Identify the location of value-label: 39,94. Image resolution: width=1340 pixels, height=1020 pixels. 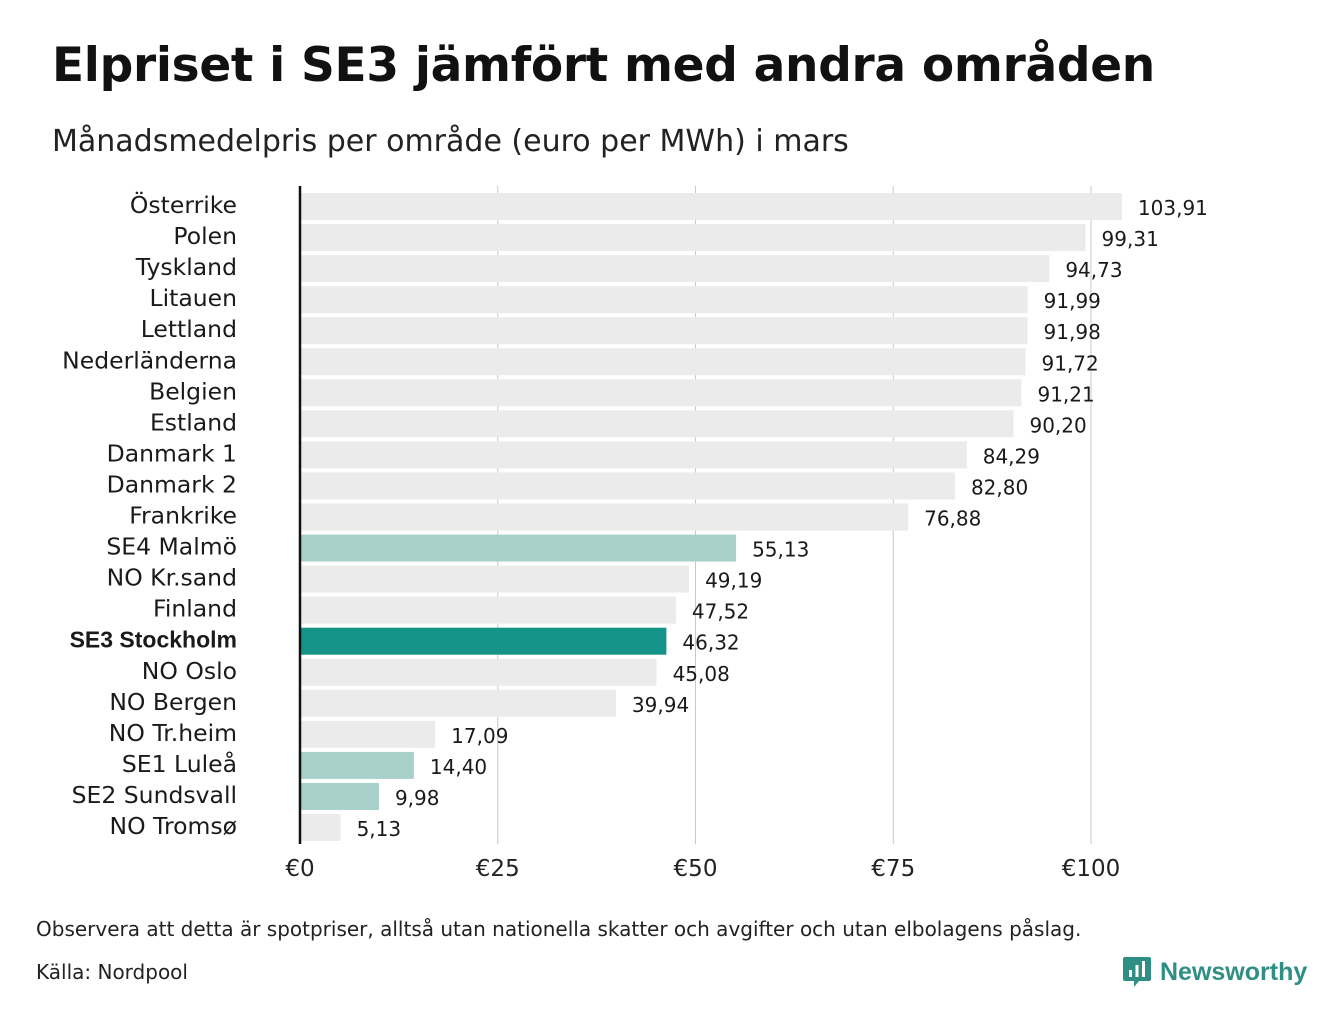
(660, 705).